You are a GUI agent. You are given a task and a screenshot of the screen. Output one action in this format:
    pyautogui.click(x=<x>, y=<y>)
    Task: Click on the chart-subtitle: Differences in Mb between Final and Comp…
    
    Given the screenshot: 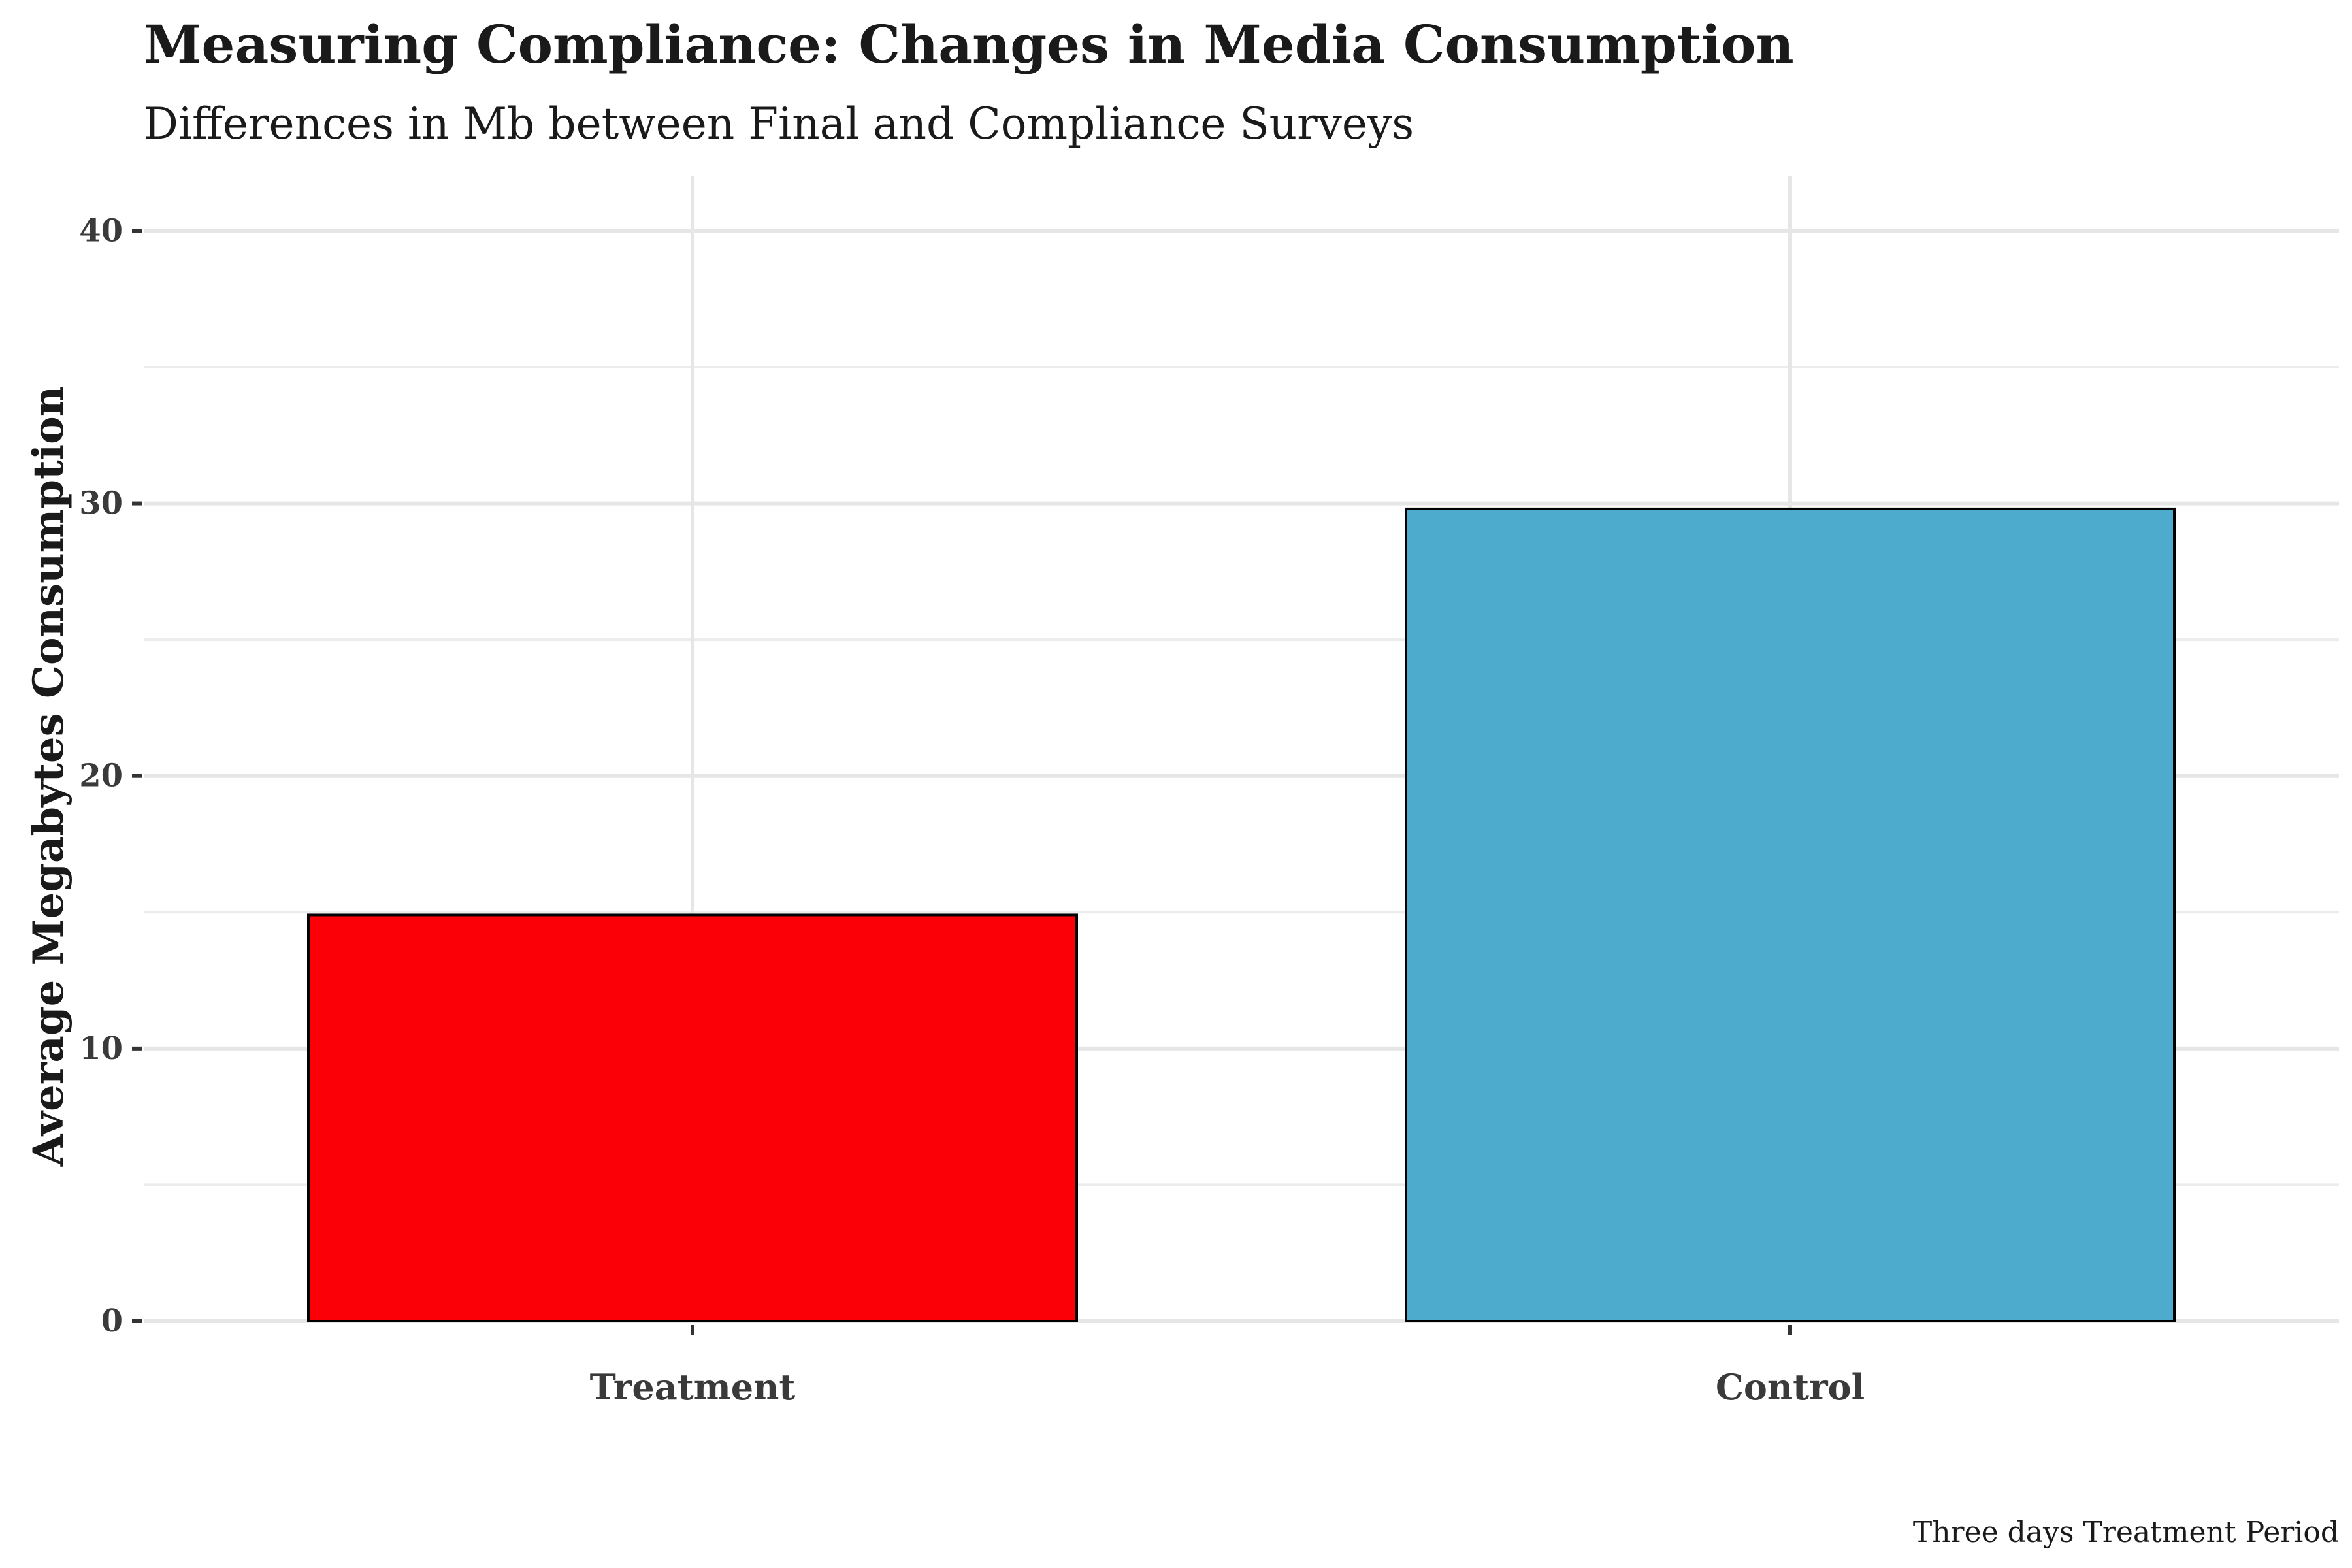 What is the action you would take?
    pyautogui.click(x=779, y=124)
    